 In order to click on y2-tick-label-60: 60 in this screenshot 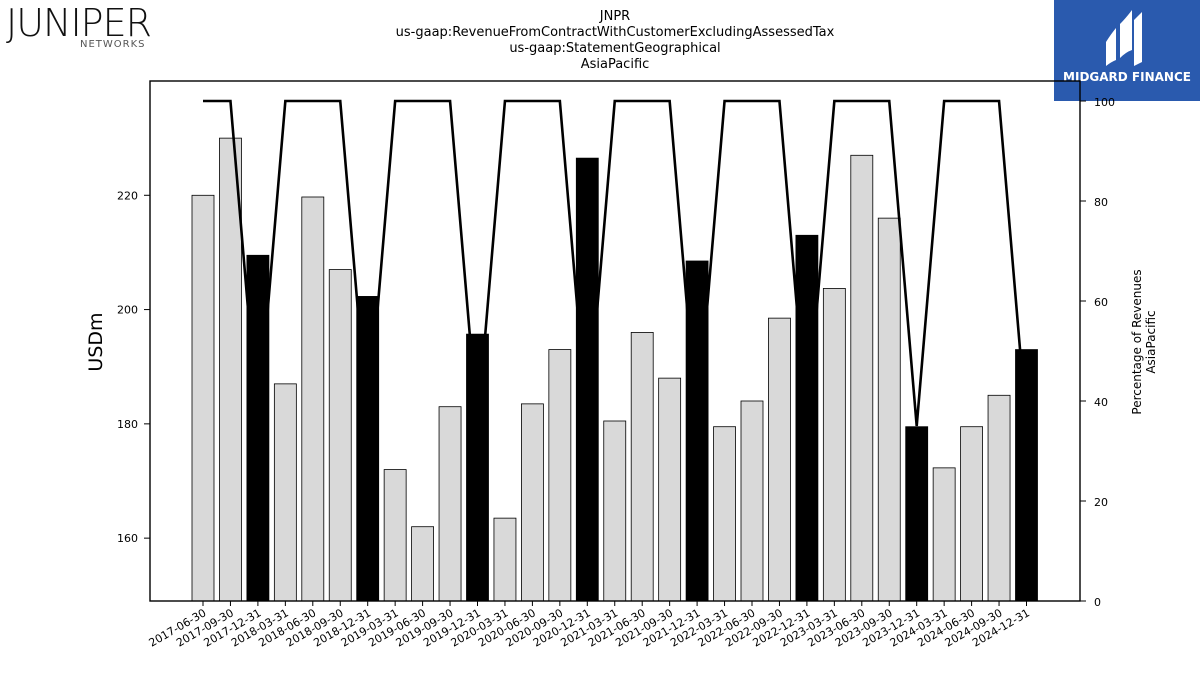, I will do `click(1101, 302)`.